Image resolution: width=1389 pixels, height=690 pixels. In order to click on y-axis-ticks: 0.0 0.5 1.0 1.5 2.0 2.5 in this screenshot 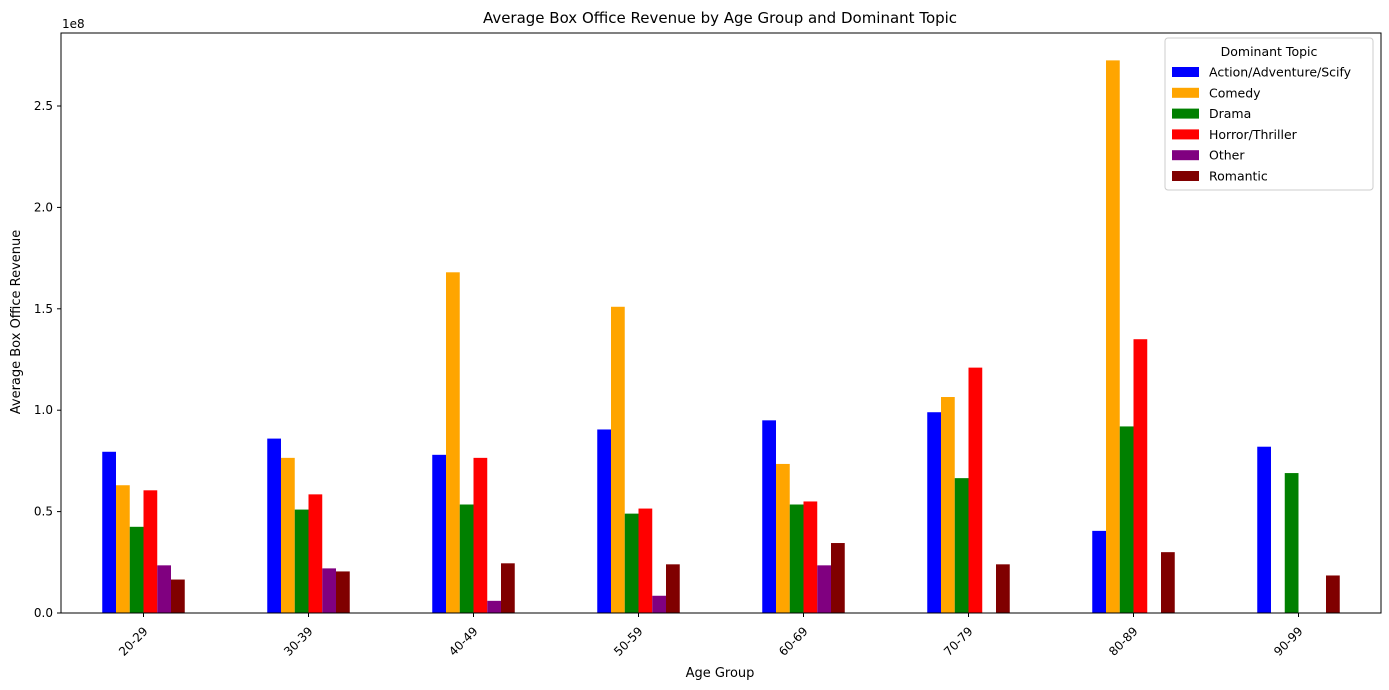, I will do `click(47, 359)`.